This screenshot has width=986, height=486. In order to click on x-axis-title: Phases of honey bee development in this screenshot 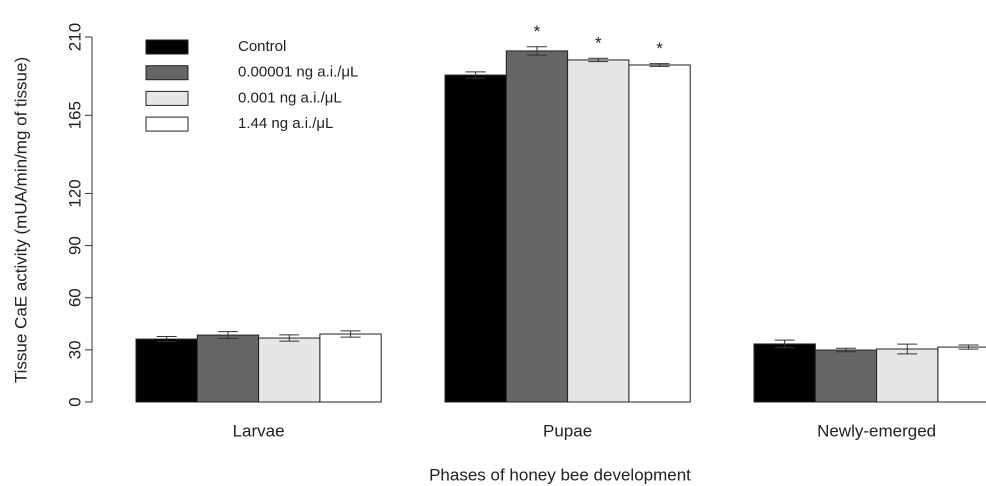, I will do `click(560, 474)`.